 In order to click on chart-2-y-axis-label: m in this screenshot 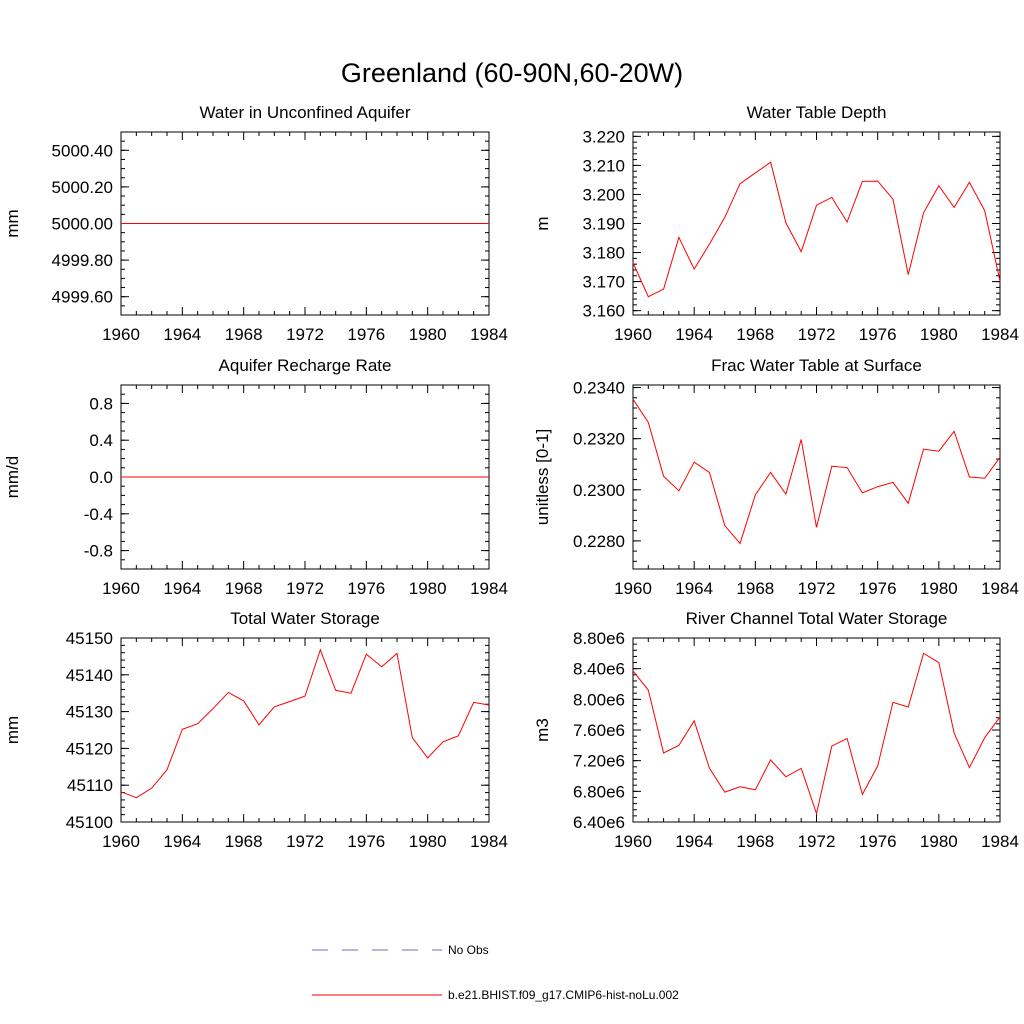, I will do `click(542, 223)`.